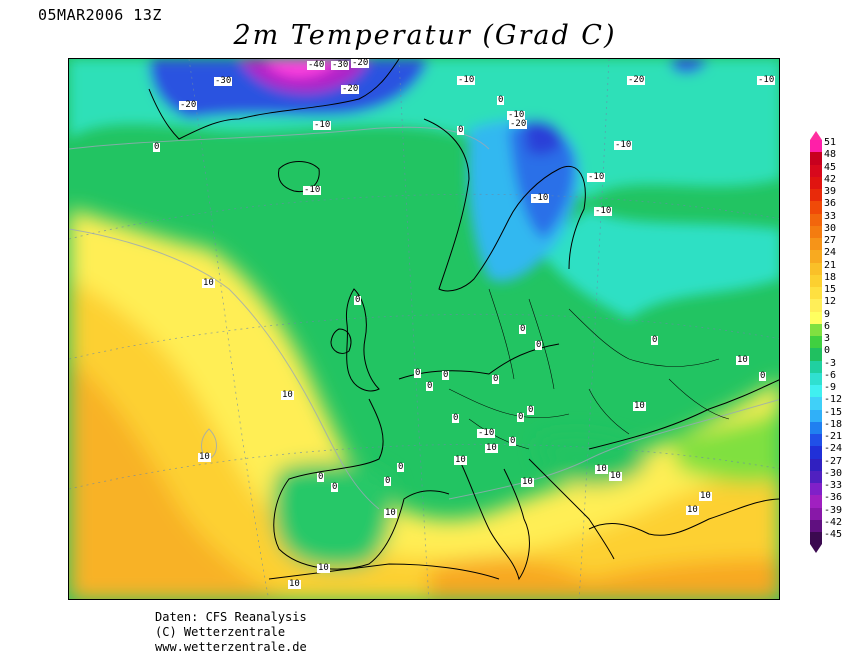 Image resolution: width=850 pixels, height=657 pixels. What do you see at coordinates (830, 289) in the screenshot?
I see `scale-tick: 15` at bounding box center [830, 289].